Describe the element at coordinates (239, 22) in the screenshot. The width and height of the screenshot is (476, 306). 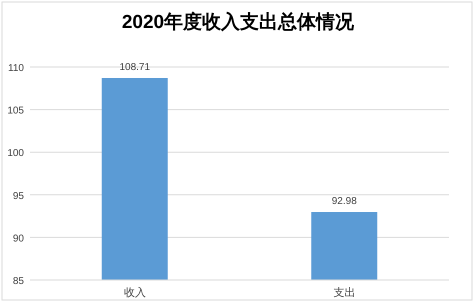
I see `chart-title: 2020年度收入支出总体情况` at that location.